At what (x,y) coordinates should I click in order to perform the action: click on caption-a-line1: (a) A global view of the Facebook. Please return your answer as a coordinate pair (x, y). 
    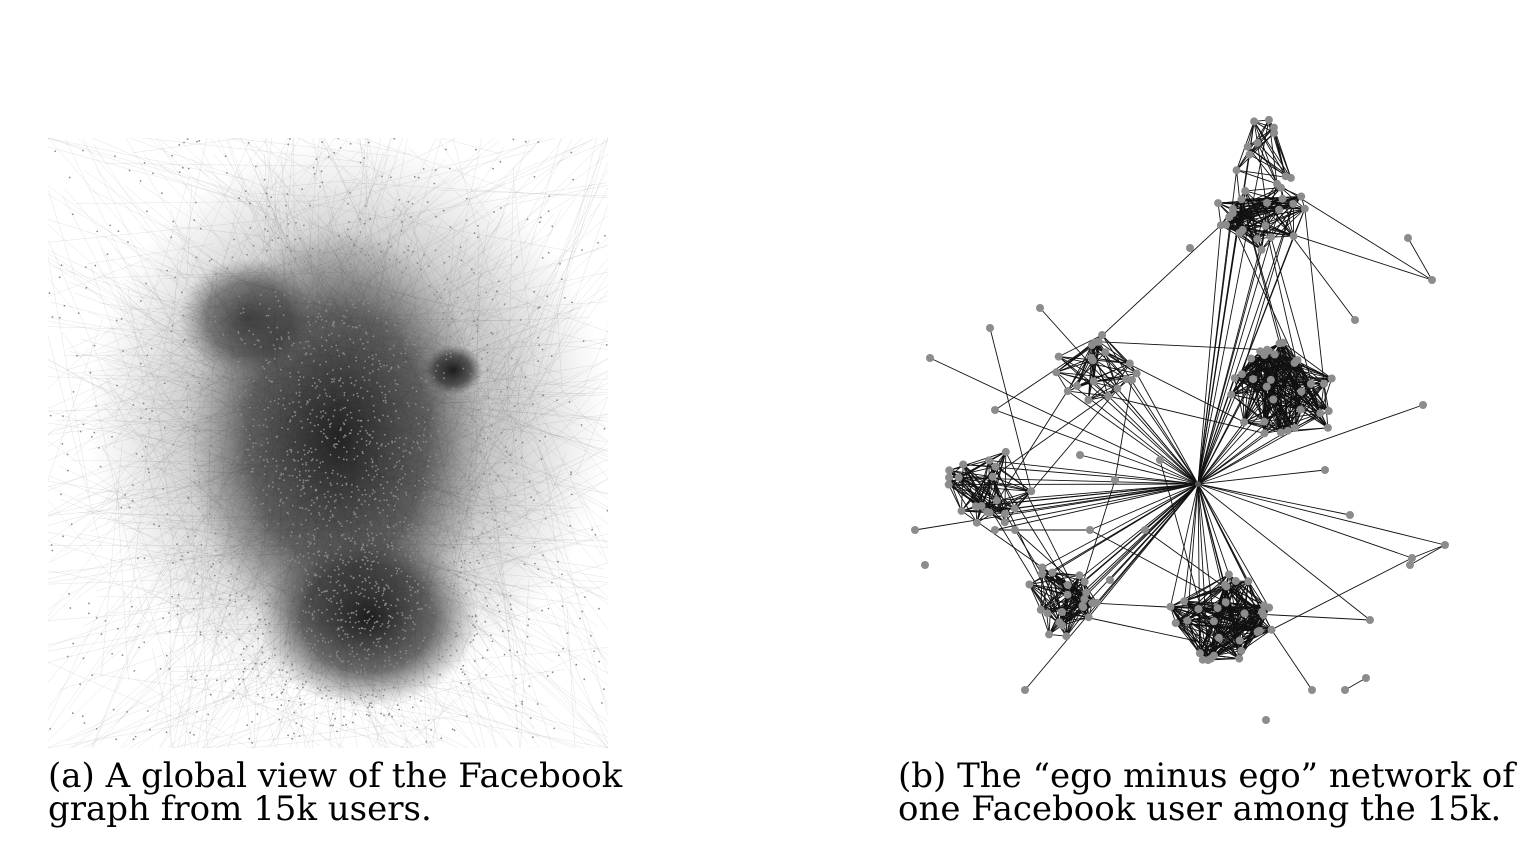
    Looking at the image, I should click on (335, 776).